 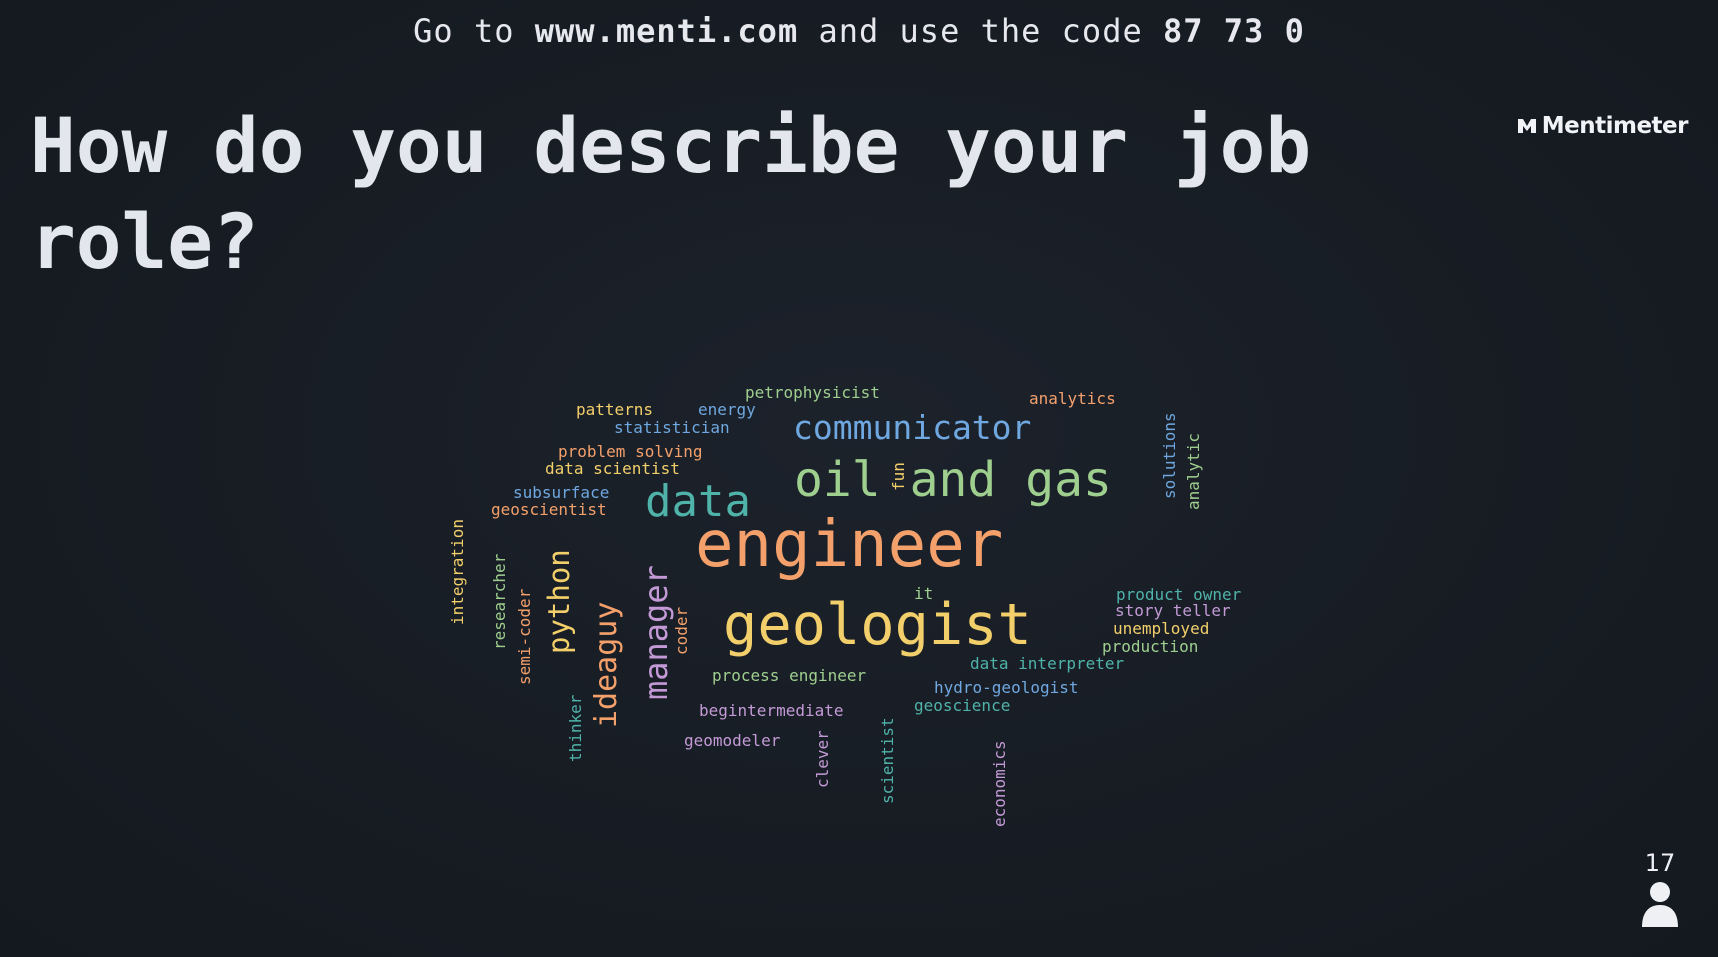 What do you see at coordinates (1526, 126) in the screenshot?
I see `mentimeter-logo-icon` at bounding box center [1526, 126].